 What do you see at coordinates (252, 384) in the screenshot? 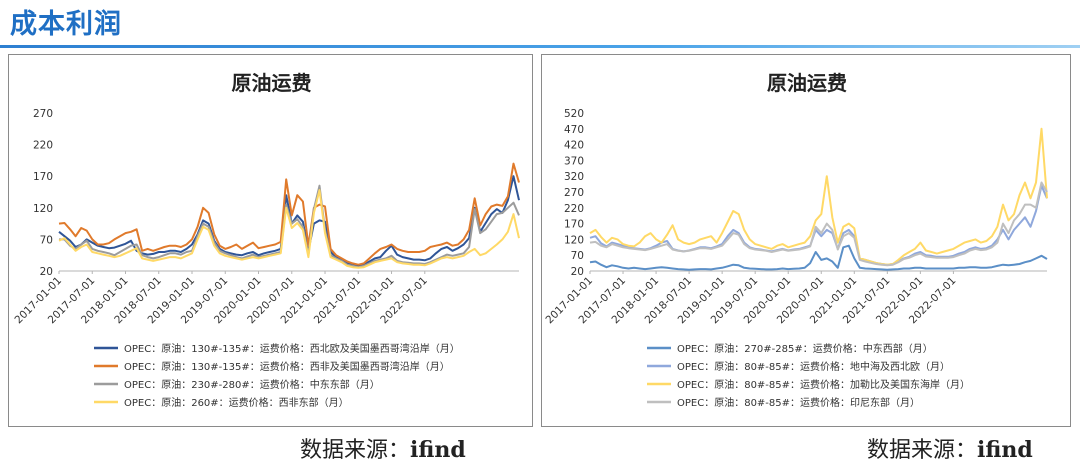
I see `legend-entry: OPEC：原油：230#-280#：运费价格：中东东部（月）` at bounding box center [252, 384].